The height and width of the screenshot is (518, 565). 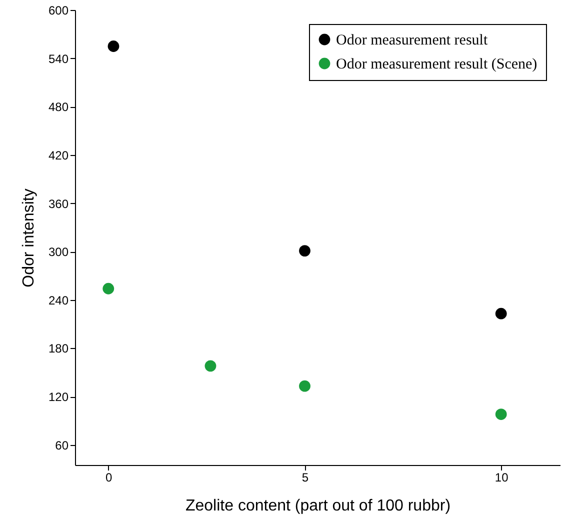 What do you see at coordinates (58, 349) in the screenshot?
I see `y-tick-label: 180` at bounding box center [58, 349].